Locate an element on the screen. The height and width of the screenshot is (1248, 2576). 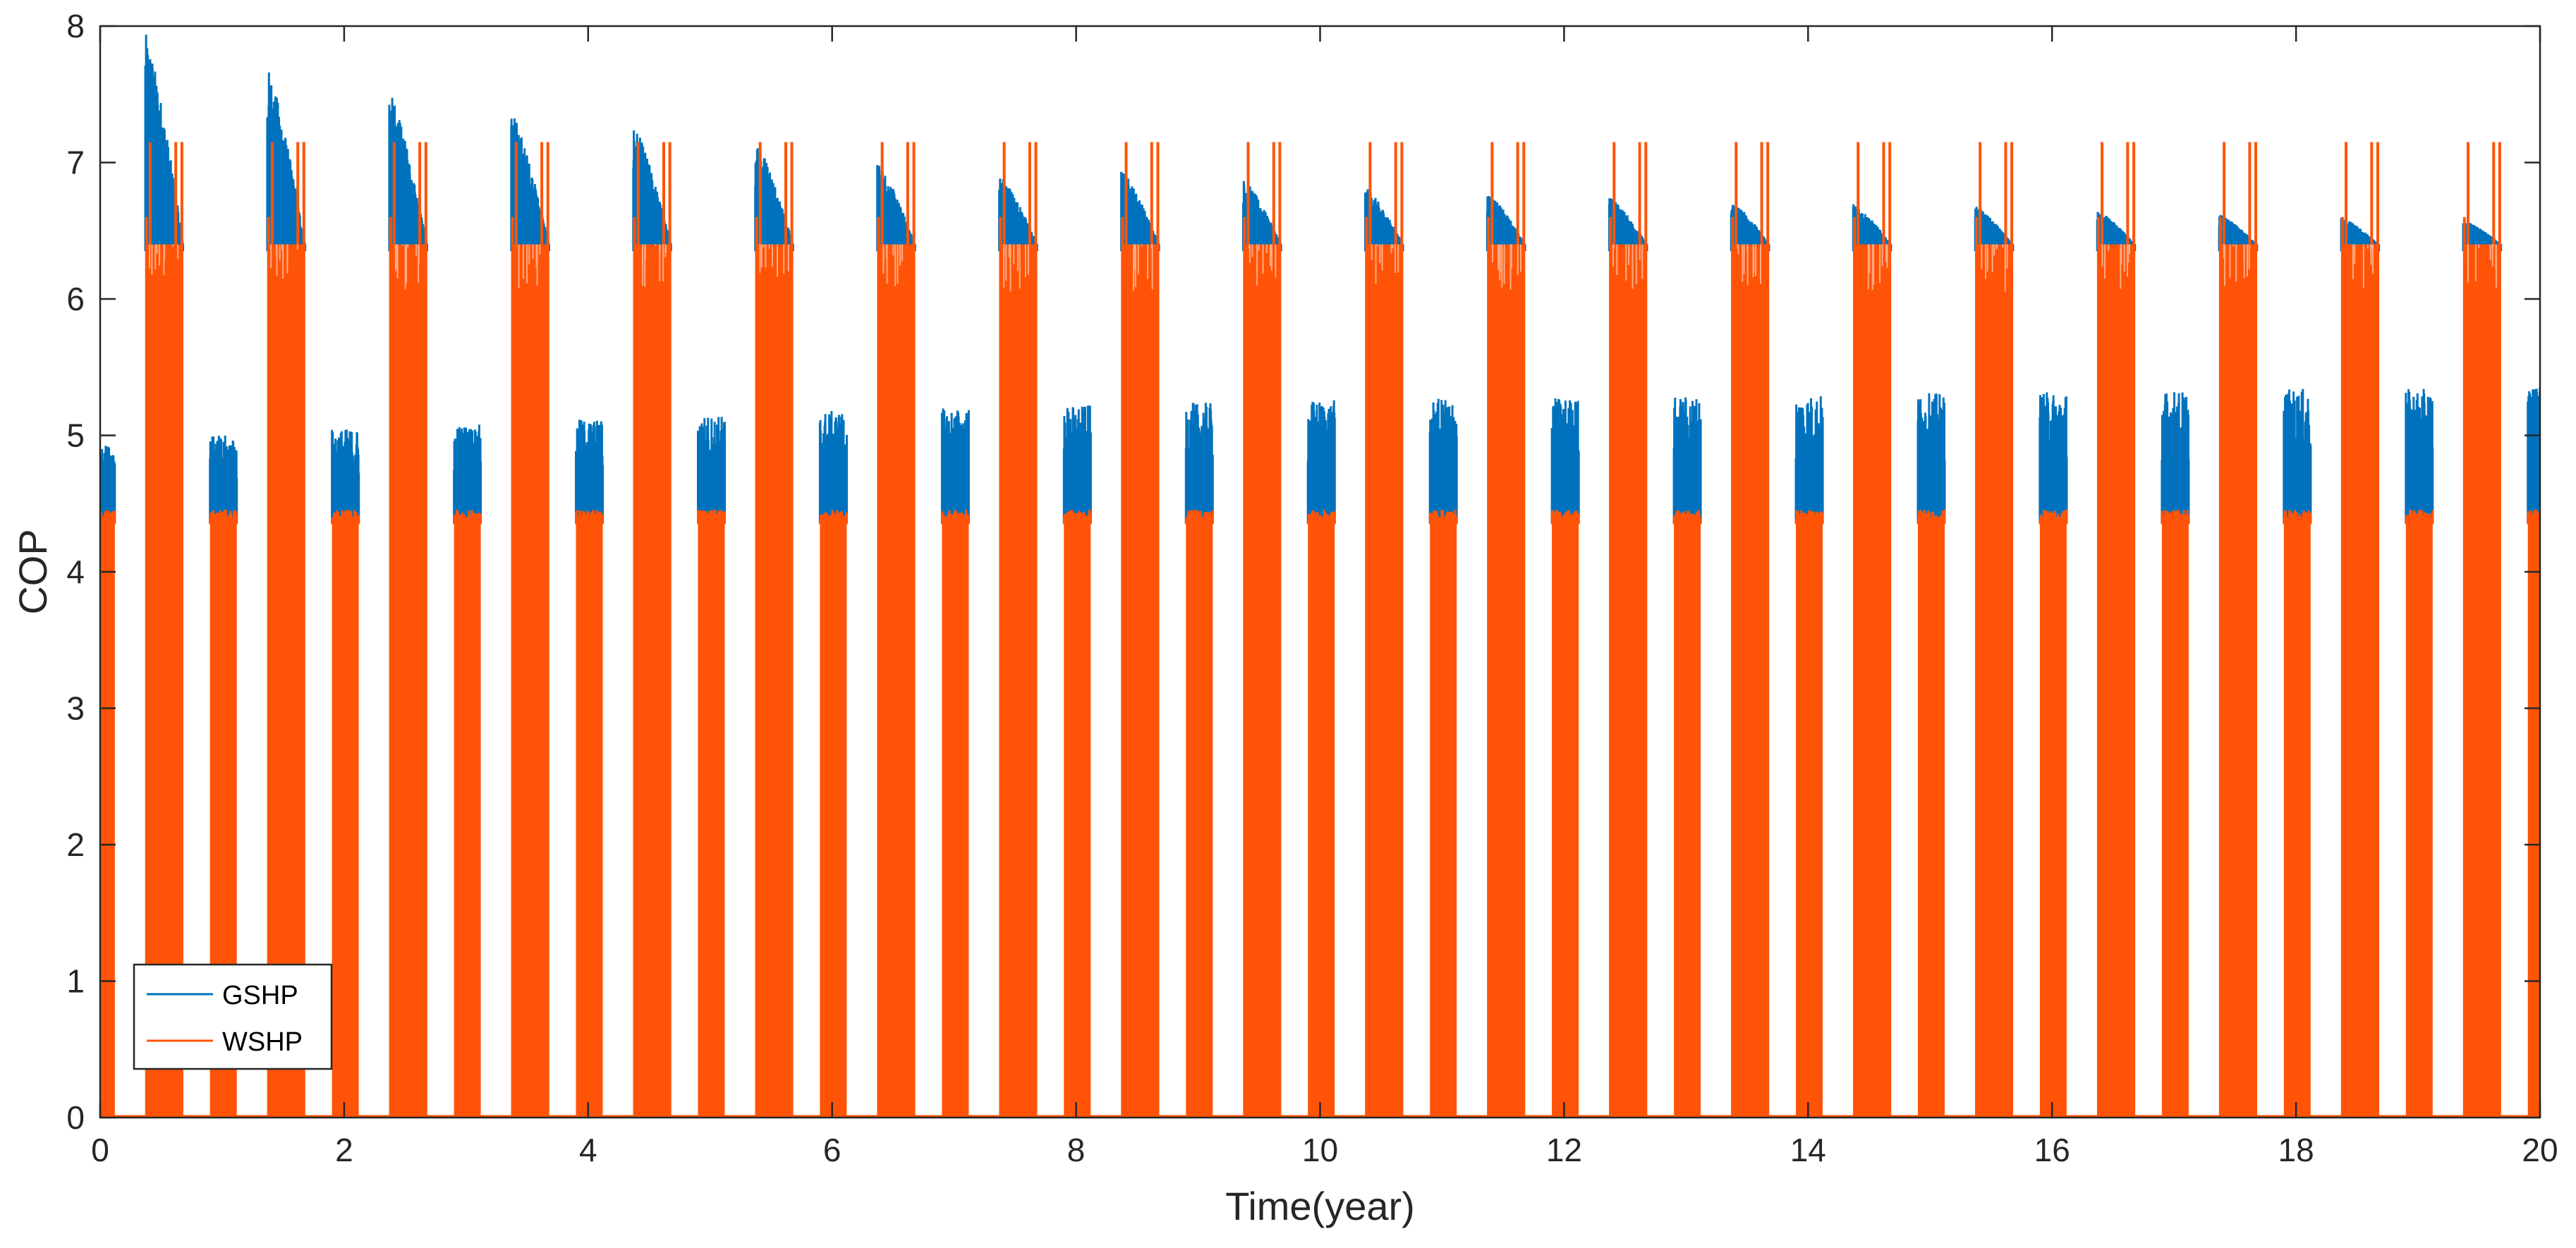
y-tick-label: 0 is located at coordinates (75, 1117).